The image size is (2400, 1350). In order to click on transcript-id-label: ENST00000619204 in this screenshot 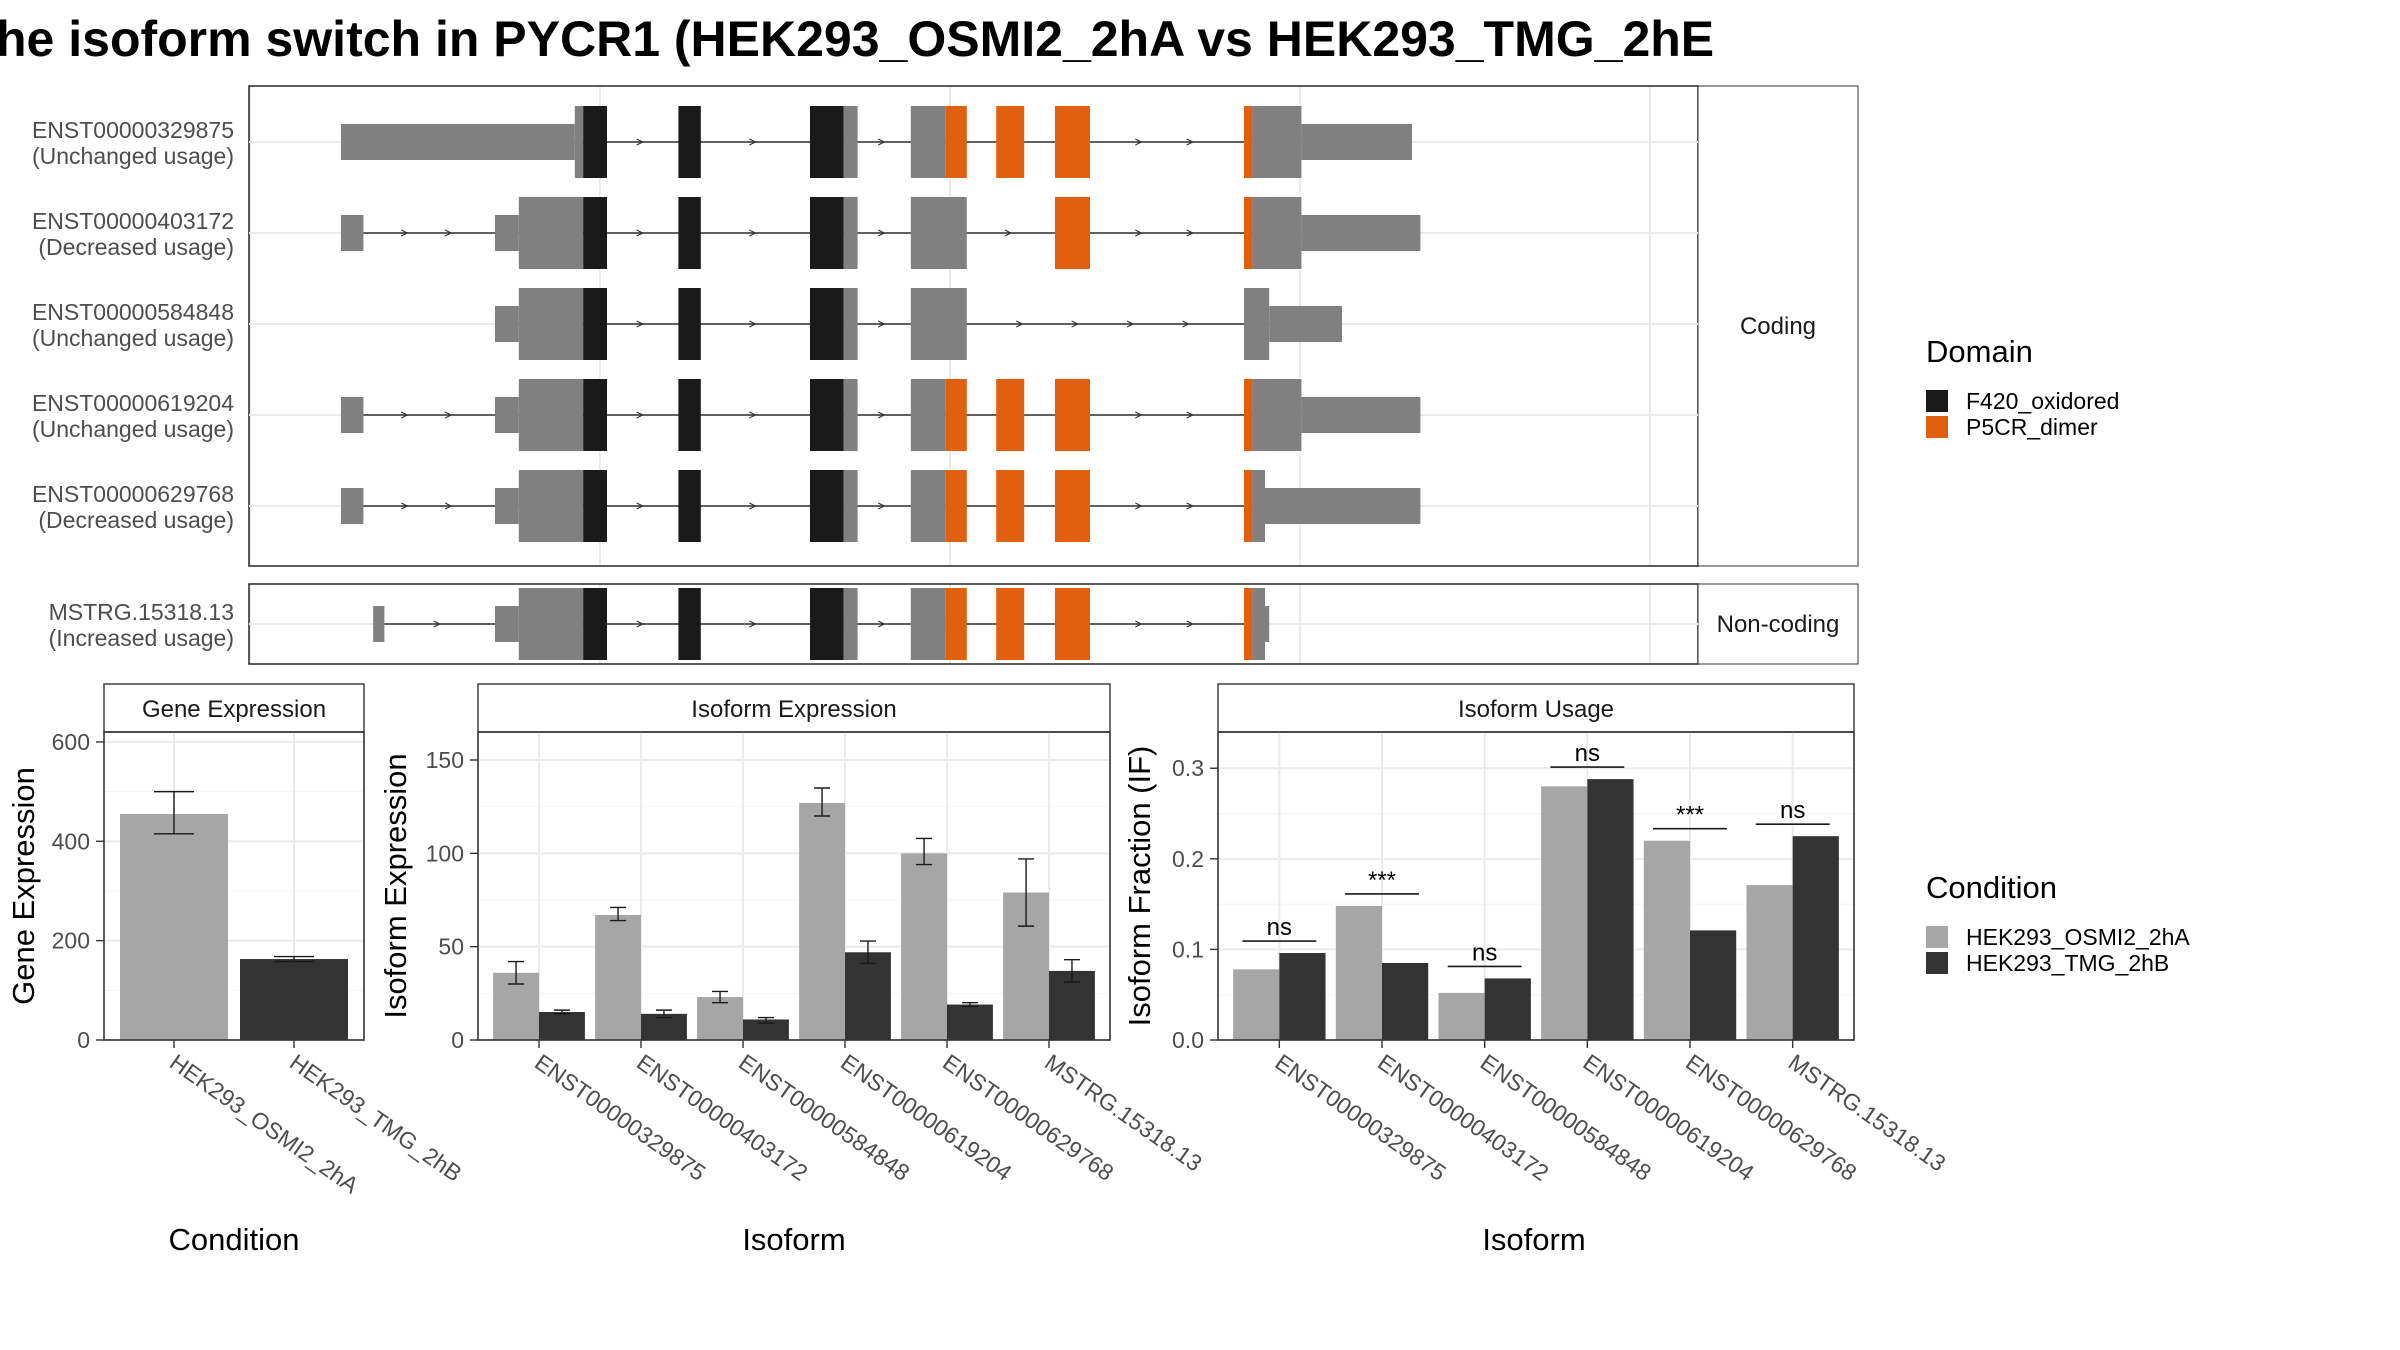, I will do `click(133, 403)`.